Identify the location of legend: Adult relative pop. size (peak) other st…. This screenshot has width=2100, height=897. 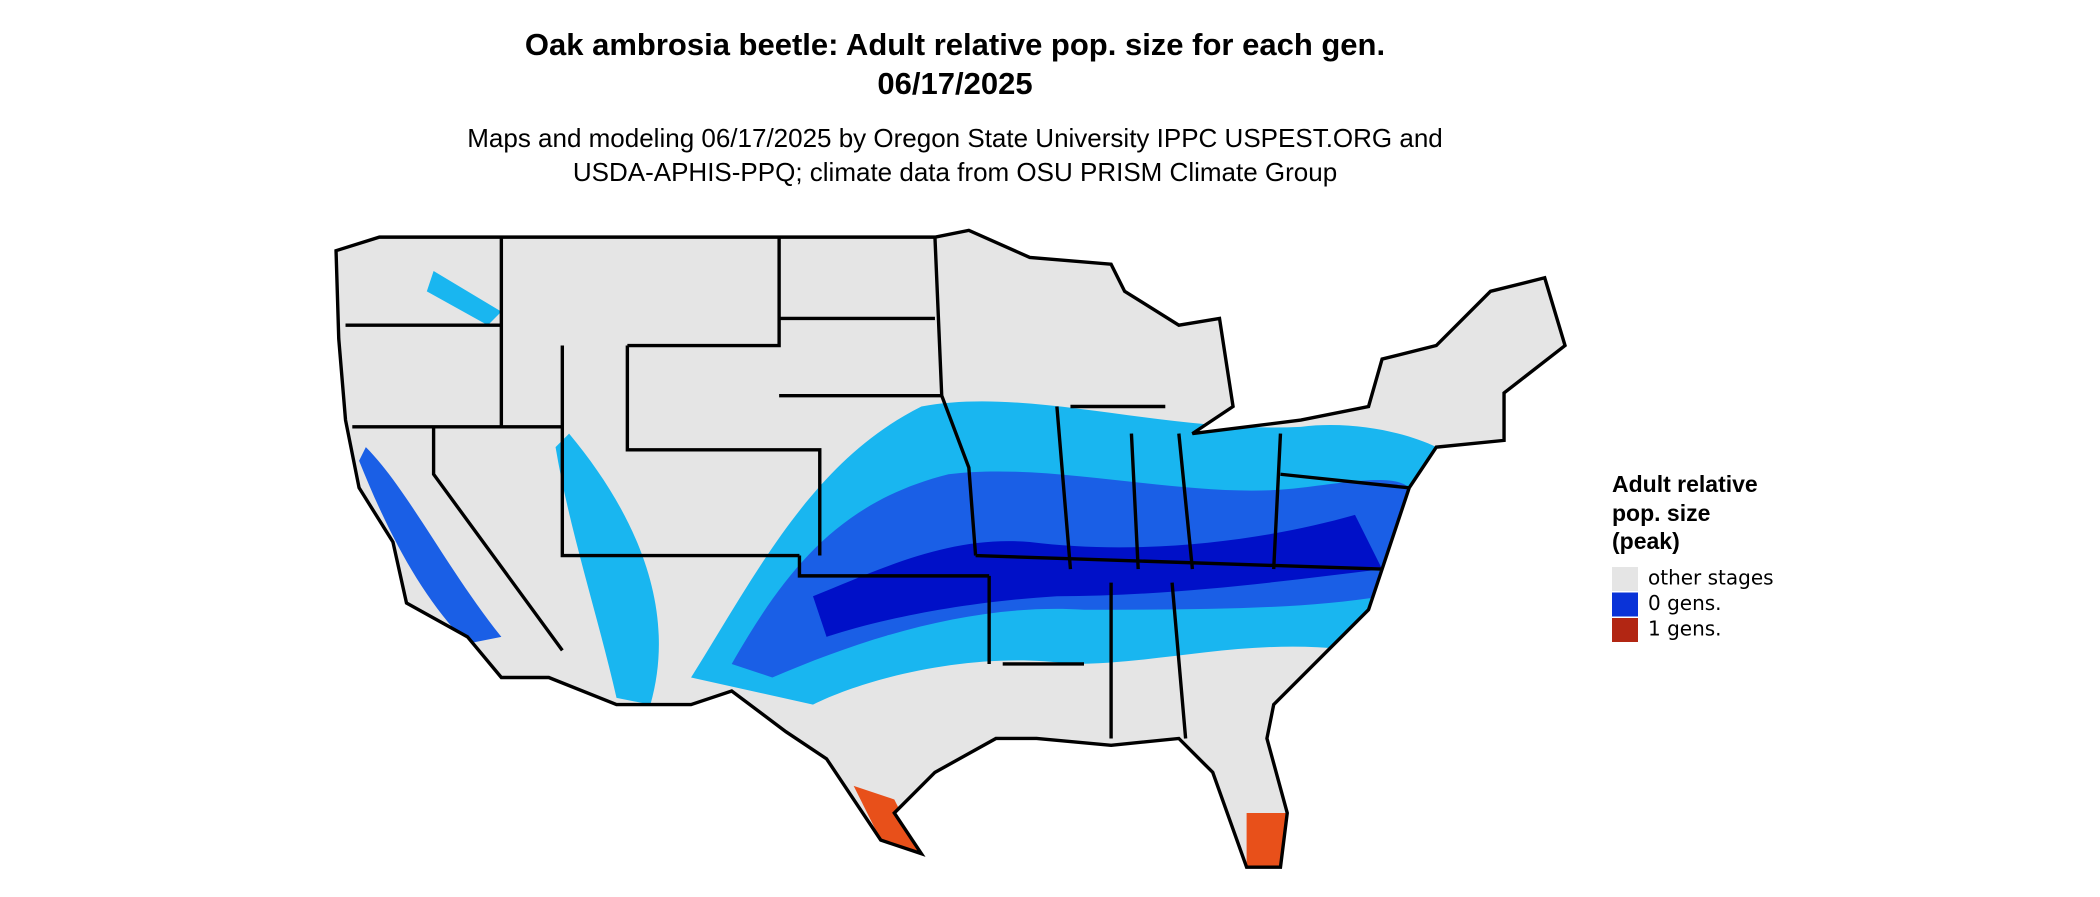
(1693, 556).